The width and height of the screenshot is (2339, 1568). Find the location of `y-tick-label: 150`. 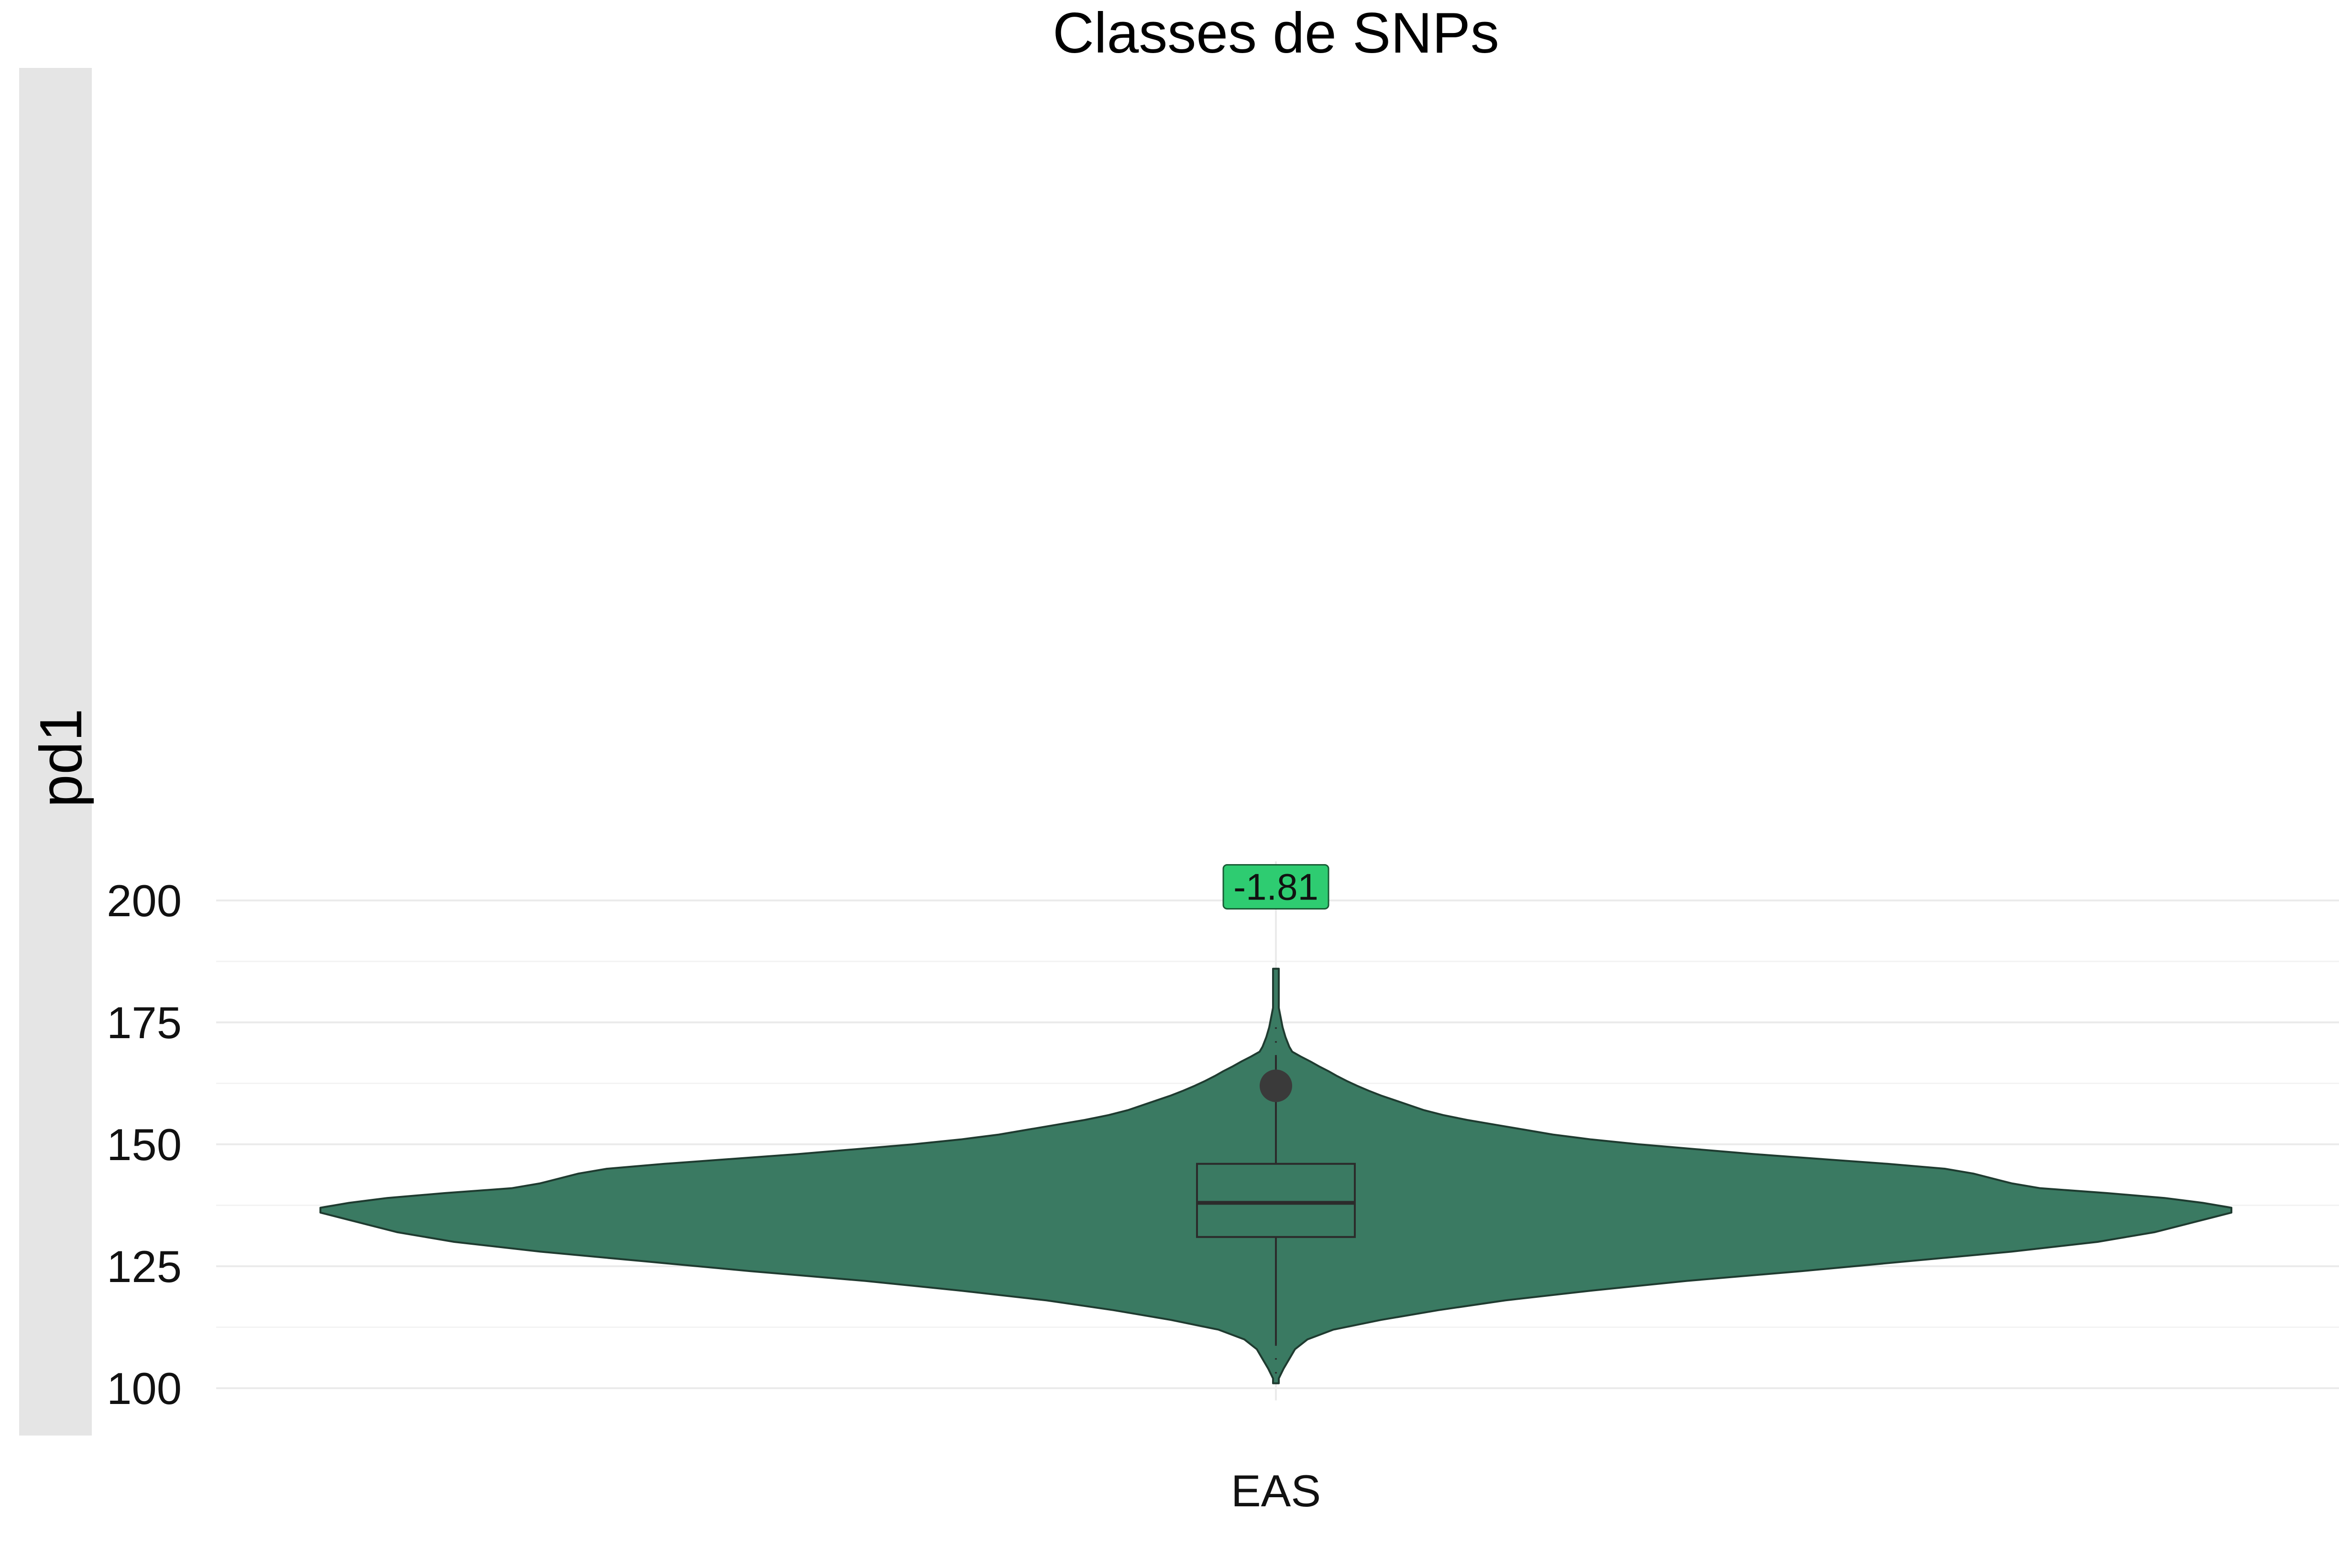

y-tick-label: 150 is located at coordinates (144, 1144).